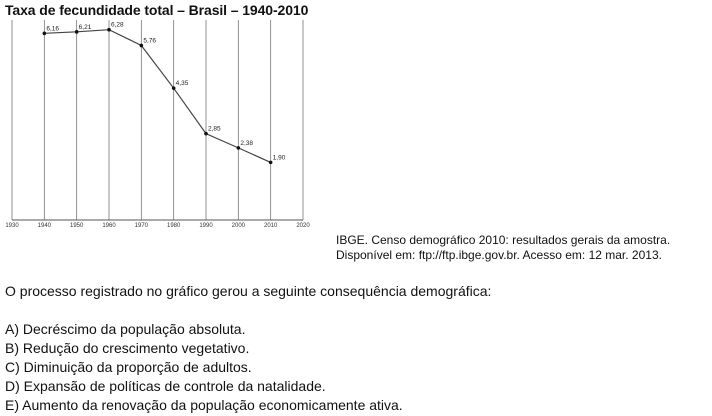 This screenshot has width=712, height=416. Describe the element at coordinates (239, 226) in the screenshot. I see `x-tick-label-2000: 2000` at that location.